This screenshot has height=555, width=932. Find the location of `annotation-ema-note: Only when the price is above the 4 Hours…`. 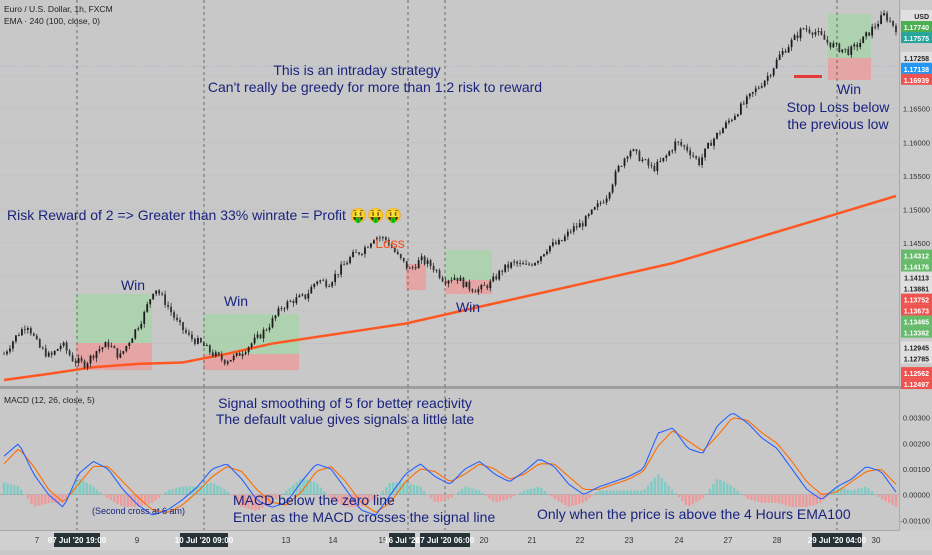

annotation-ema-note: Only when the price is above the 4 Hours… is located at coordinates (694, 514).